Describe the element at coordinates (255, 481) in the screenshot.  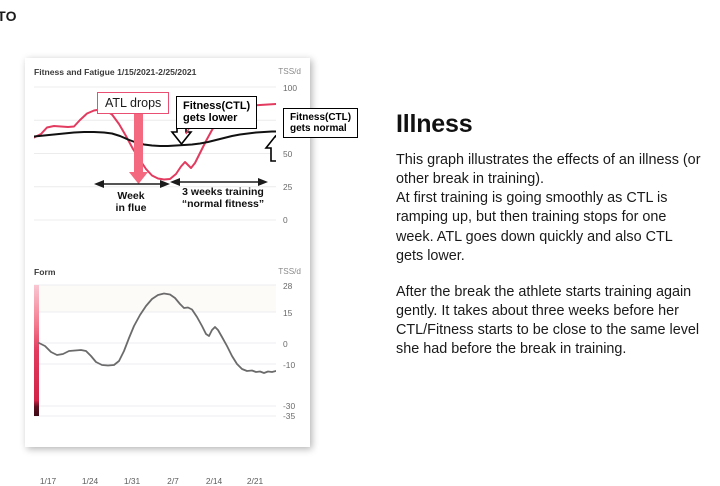
I see `form-xtick-5: 2/21` at that location.